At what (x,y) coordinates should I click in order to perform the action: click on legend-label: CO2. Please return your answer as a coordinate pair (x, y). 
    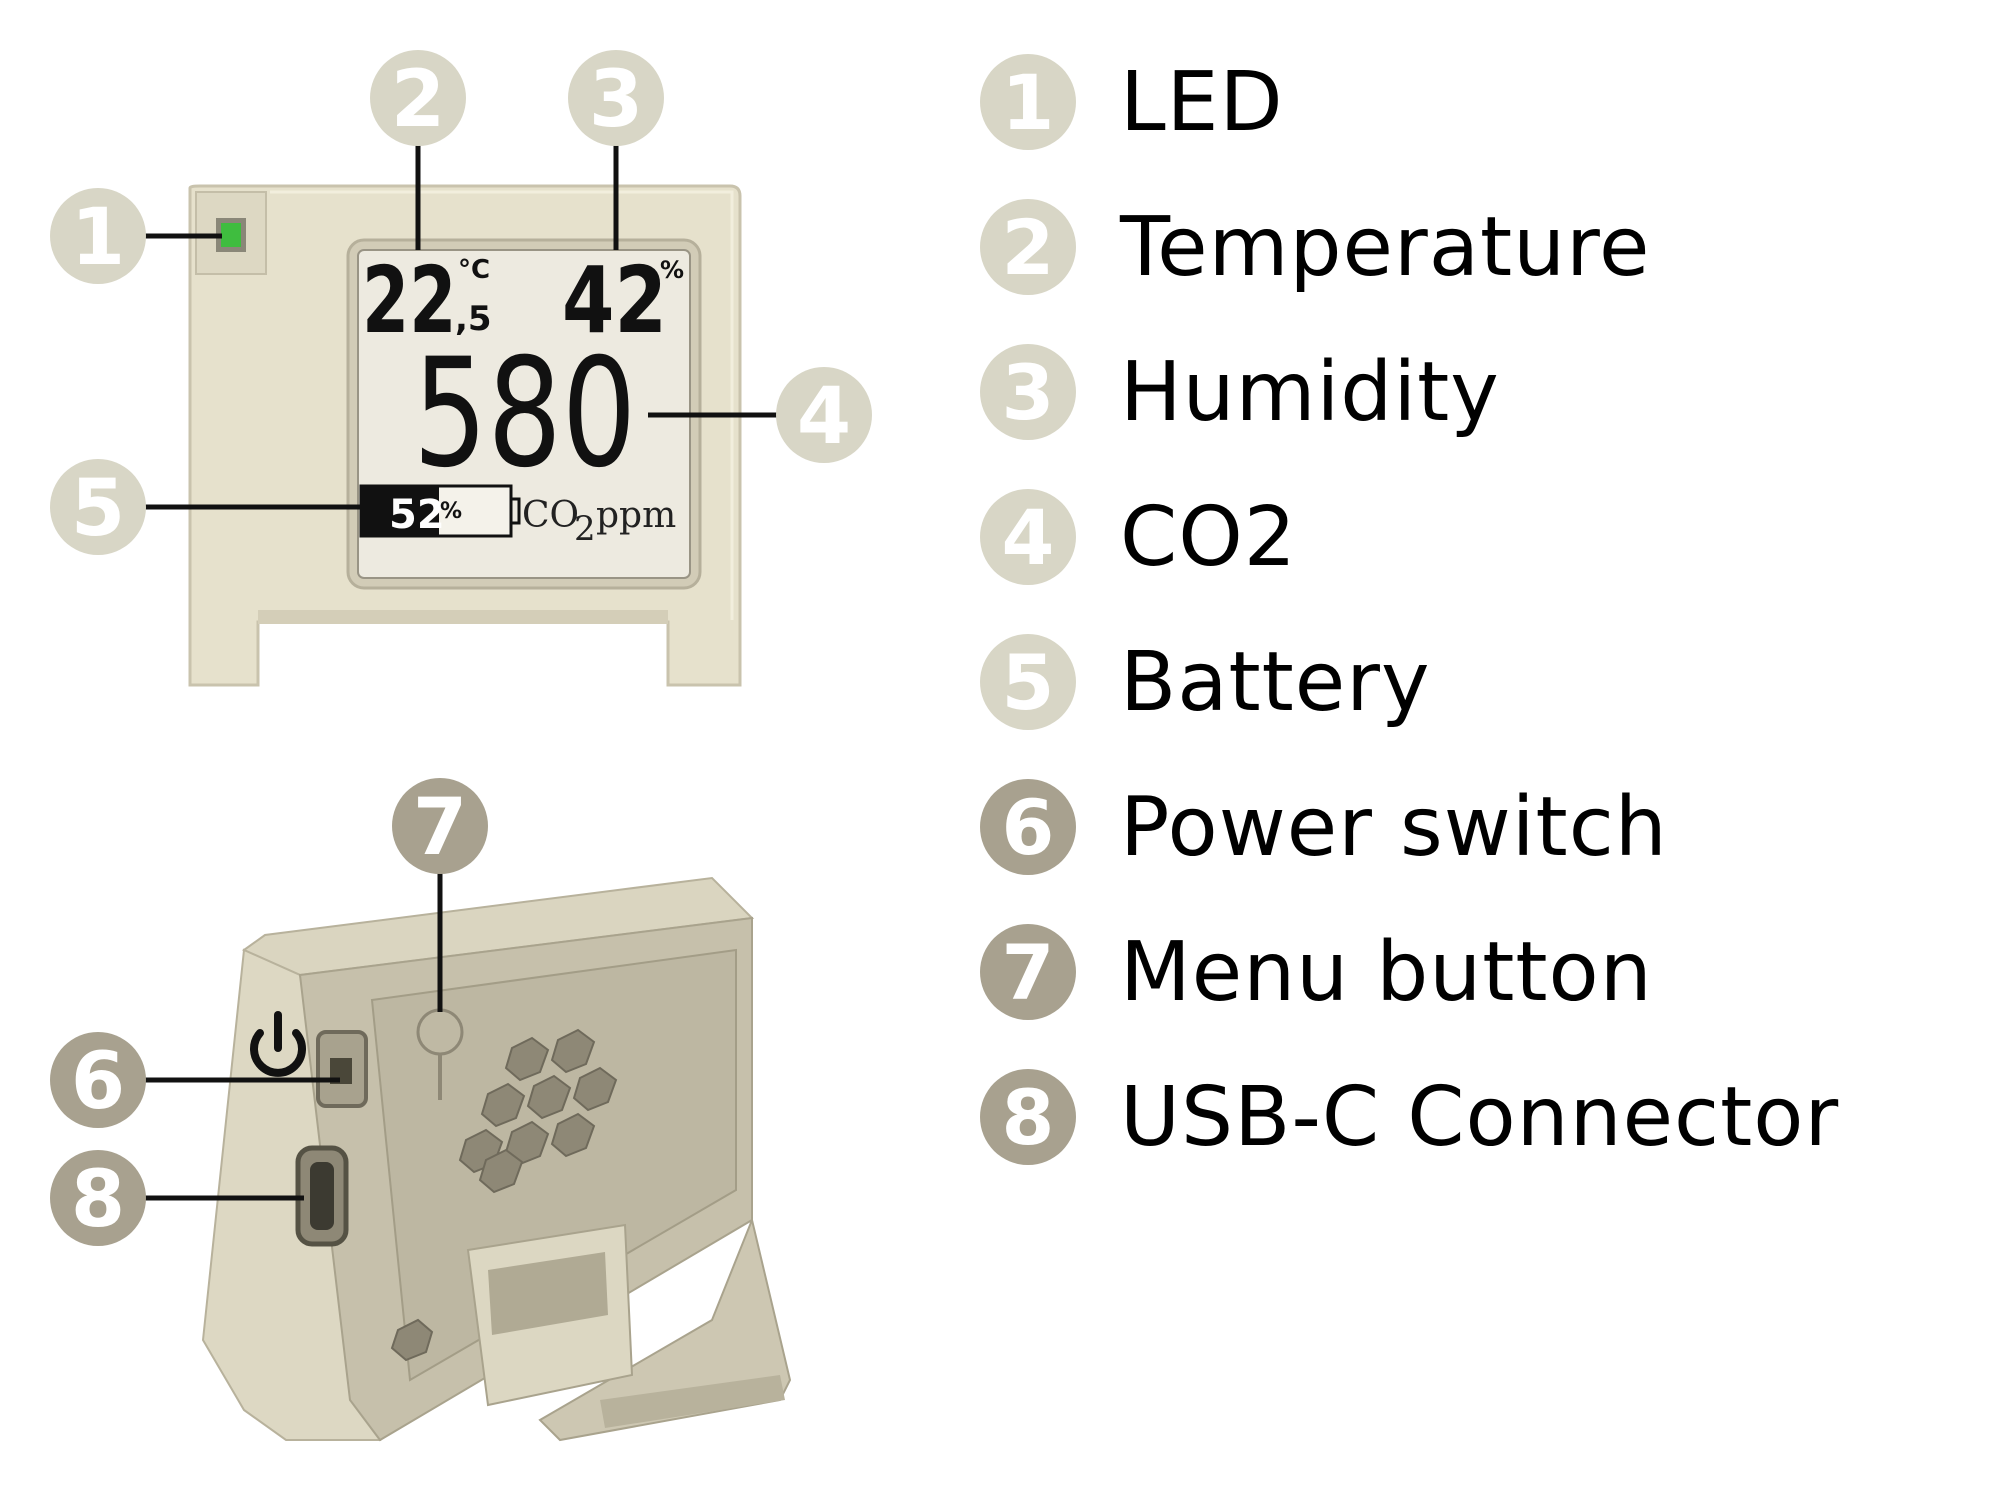
    Looking at the image, I should click on (1208, 537).